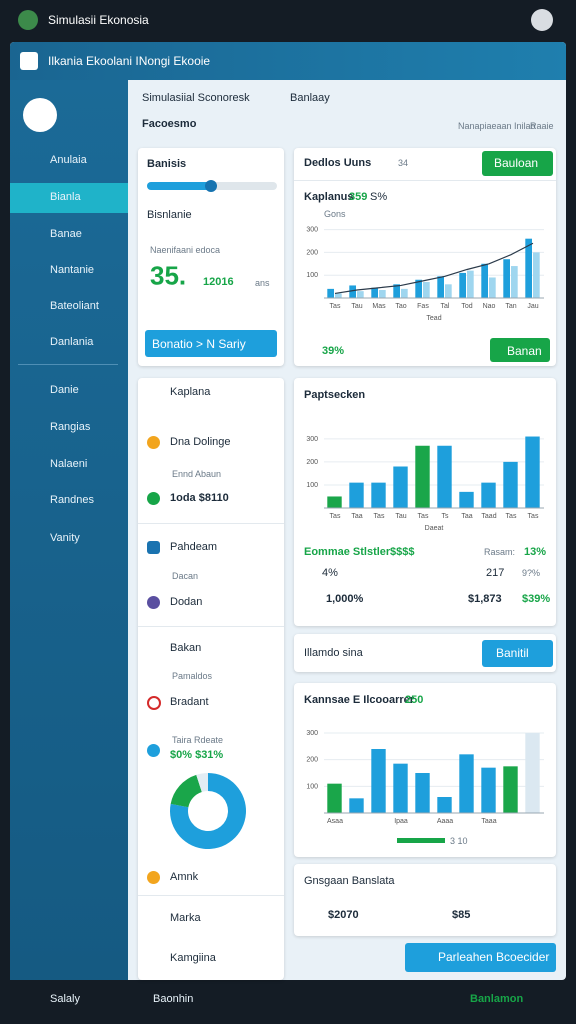  I want to click on sidebar-item: Vanity, so click(65, 538).